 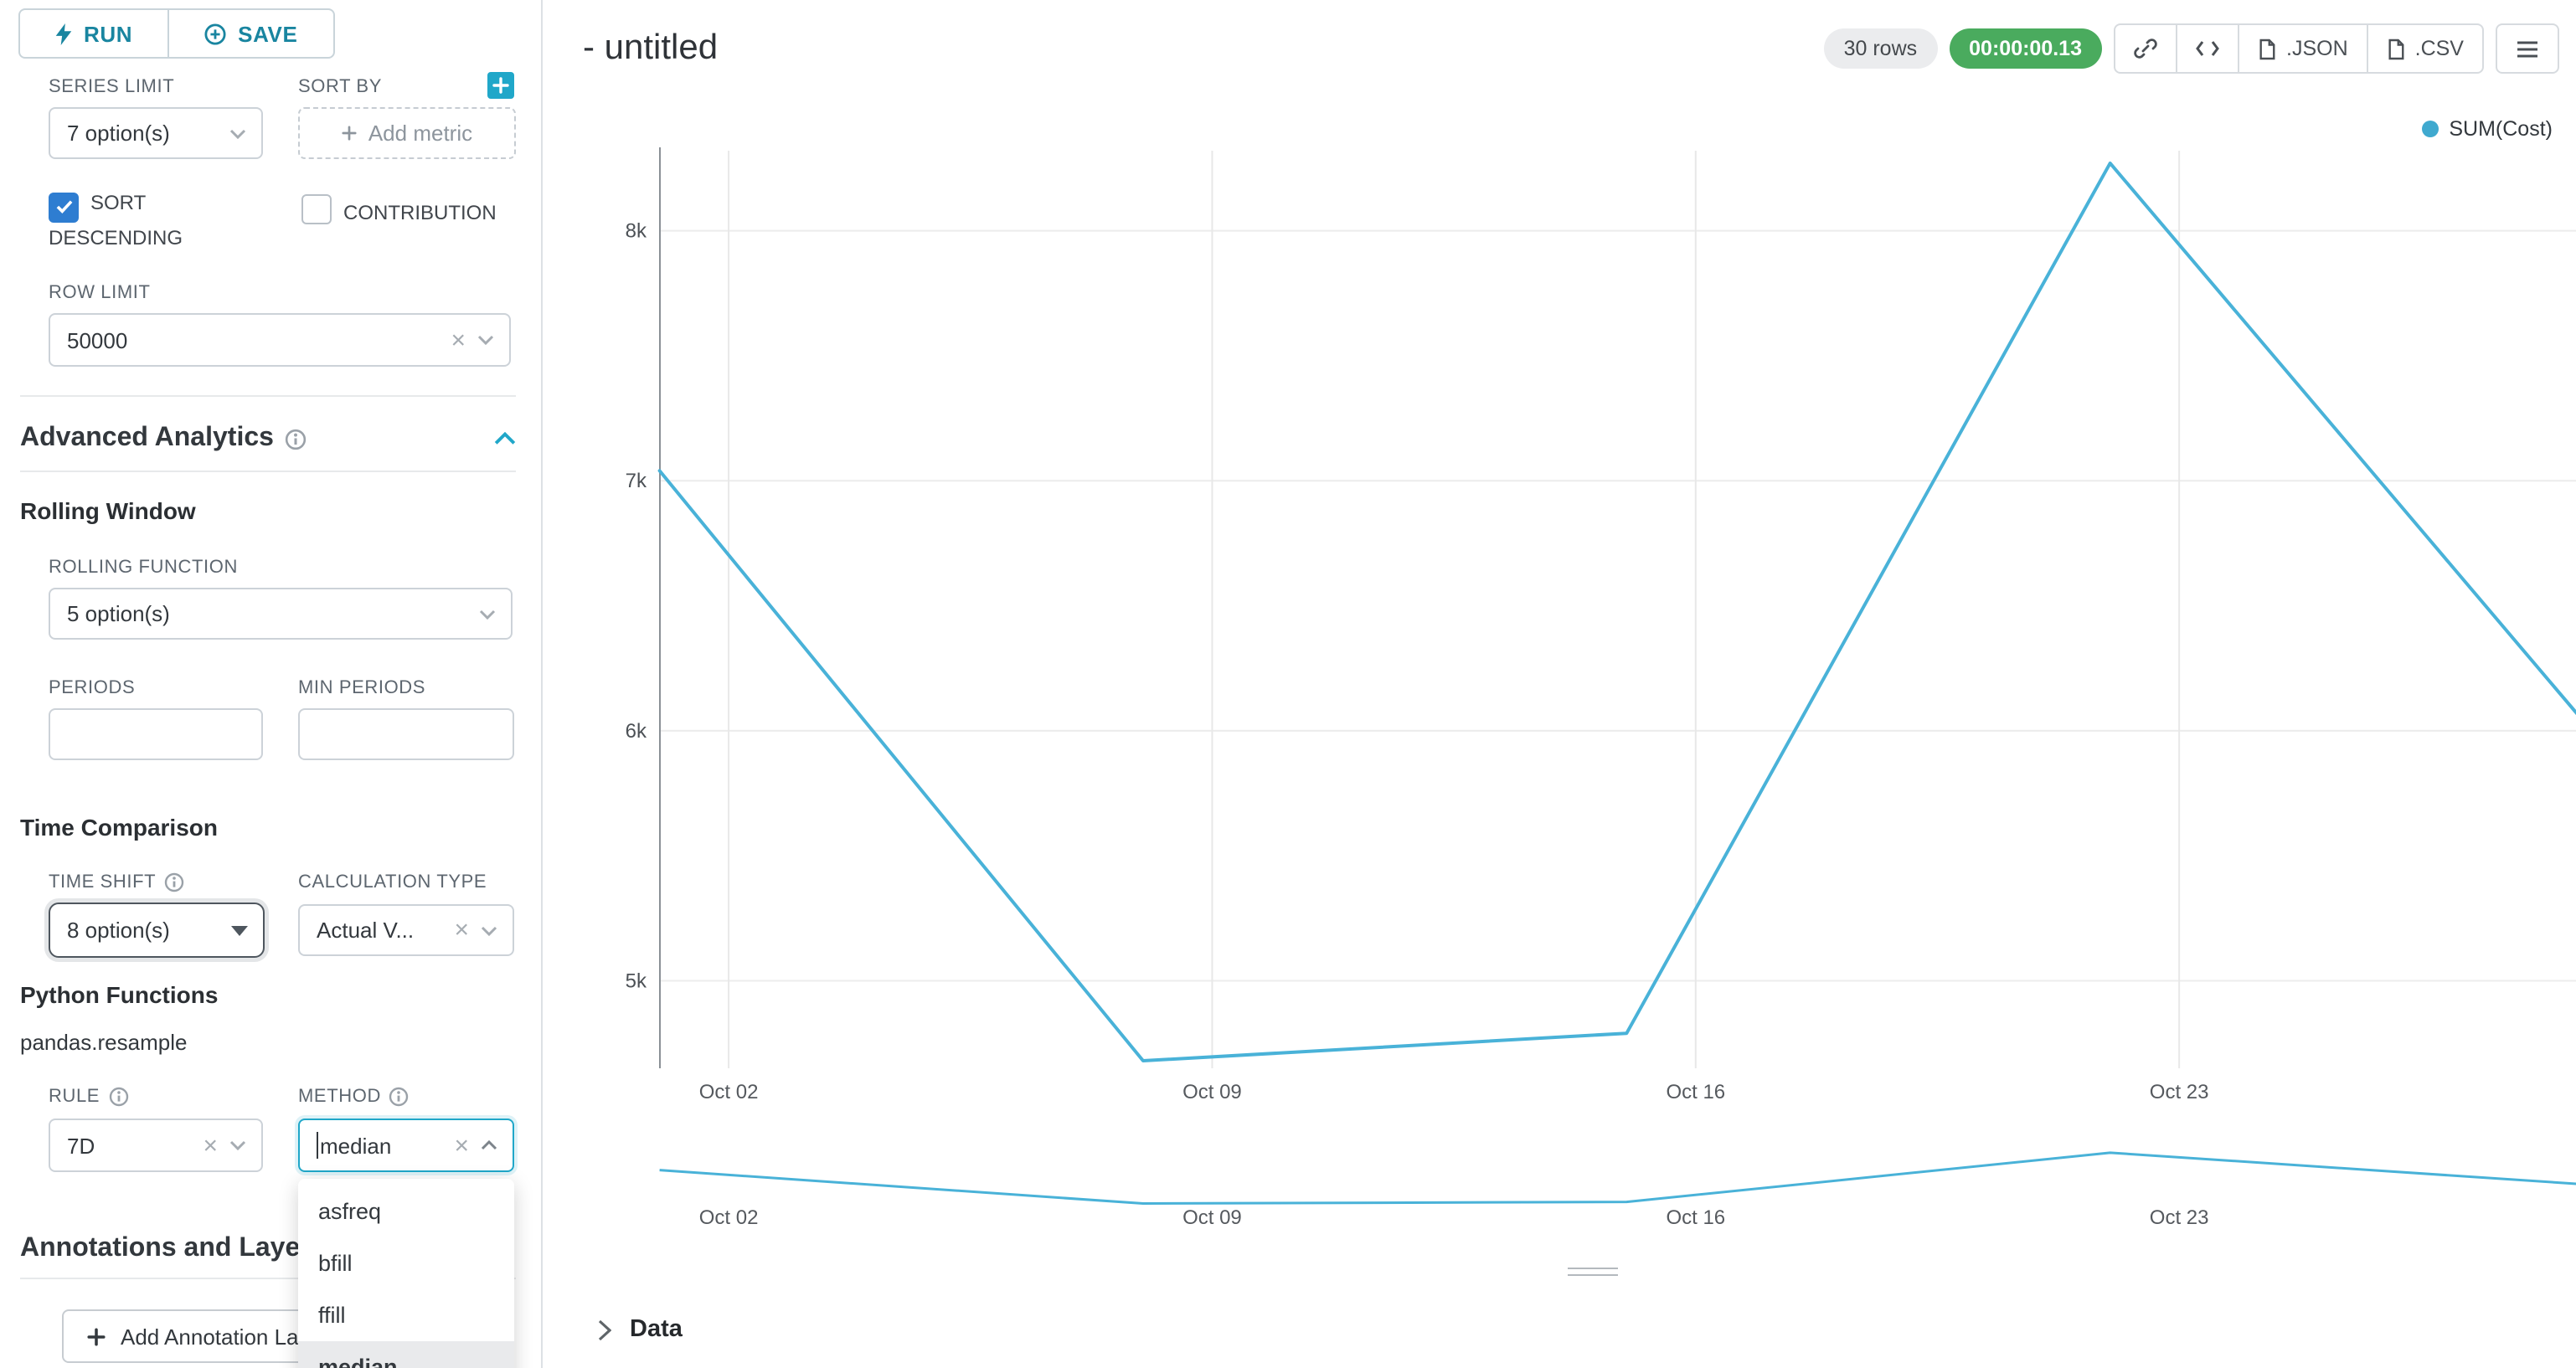 I want to click on method-option-median: median, so click(x=406, y=1354).